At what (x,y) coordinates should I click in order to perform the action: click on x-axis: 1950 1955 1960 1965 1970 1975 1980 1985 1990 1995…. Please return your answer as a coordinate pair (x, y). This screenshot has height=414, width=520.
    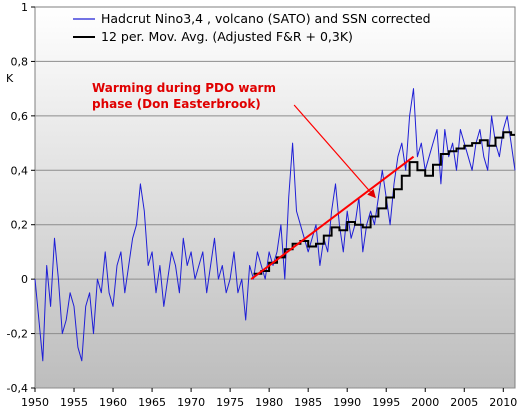
    Looking at the image, I should click on (269, 398).